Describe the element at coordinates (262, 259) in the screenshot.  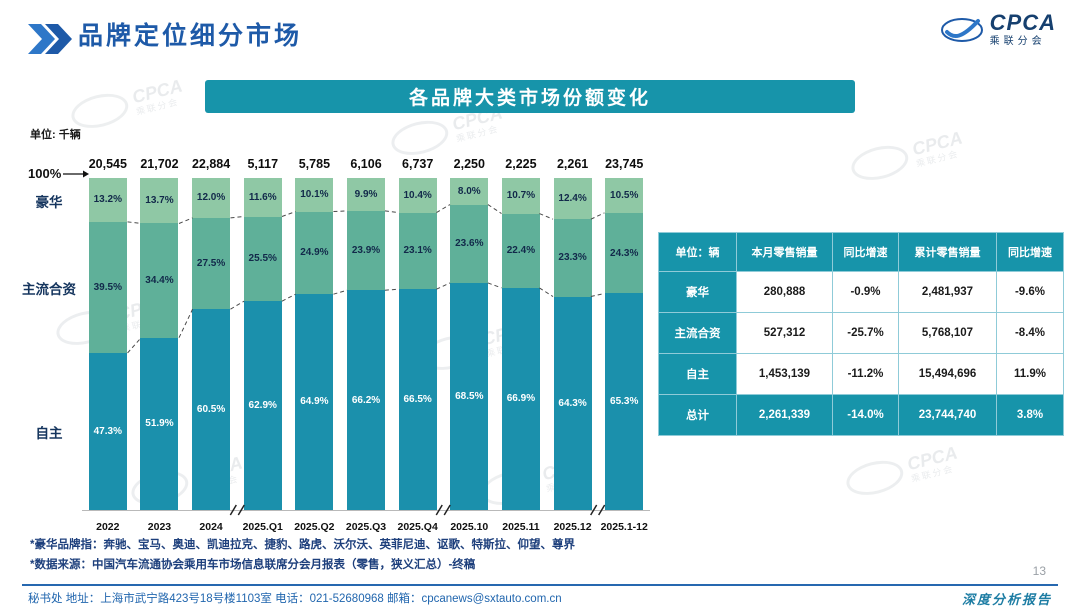
I see `bar-segment-主流合资: 25.5%` at that location.